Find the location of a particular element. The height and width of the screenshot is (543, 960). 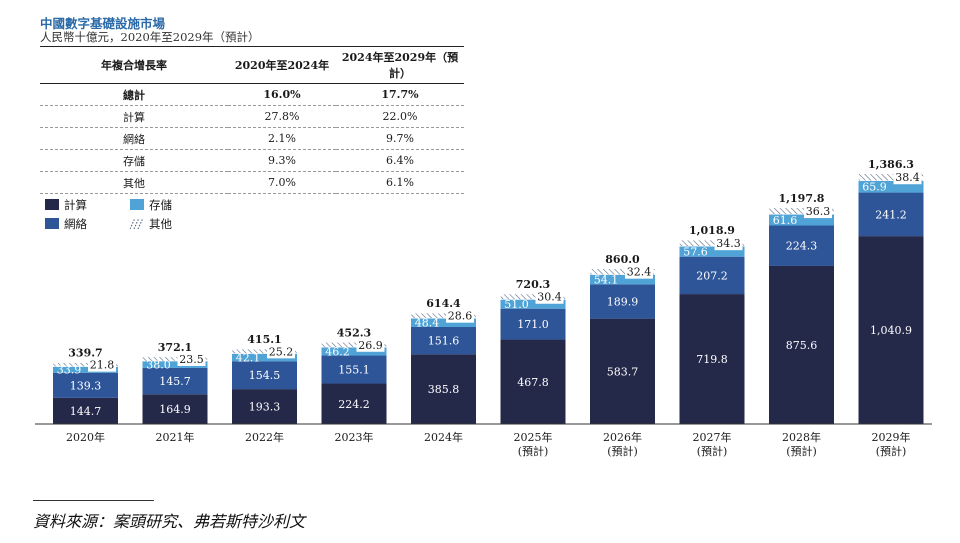

data-label-storage: 42.1 is located at coordinates (248, 357).